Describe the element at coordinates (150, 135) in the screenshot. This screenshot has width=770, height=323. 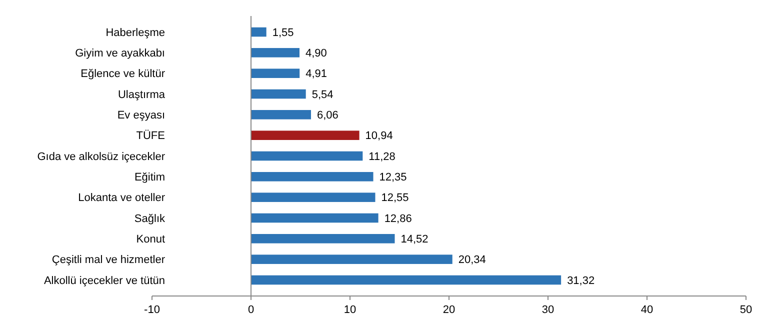
I see `y-tick-label: TÜFE` at that location.